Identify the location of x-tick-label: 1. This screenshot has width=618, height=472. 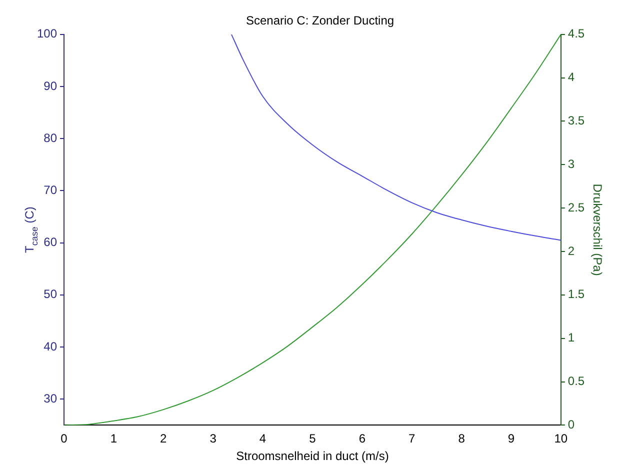
(114, 439).